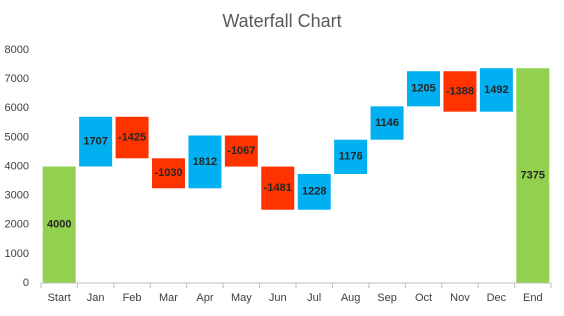  Describe the element at coordinates (533, 298) in the screenshot. I see `x-tick-label: End` at that location.